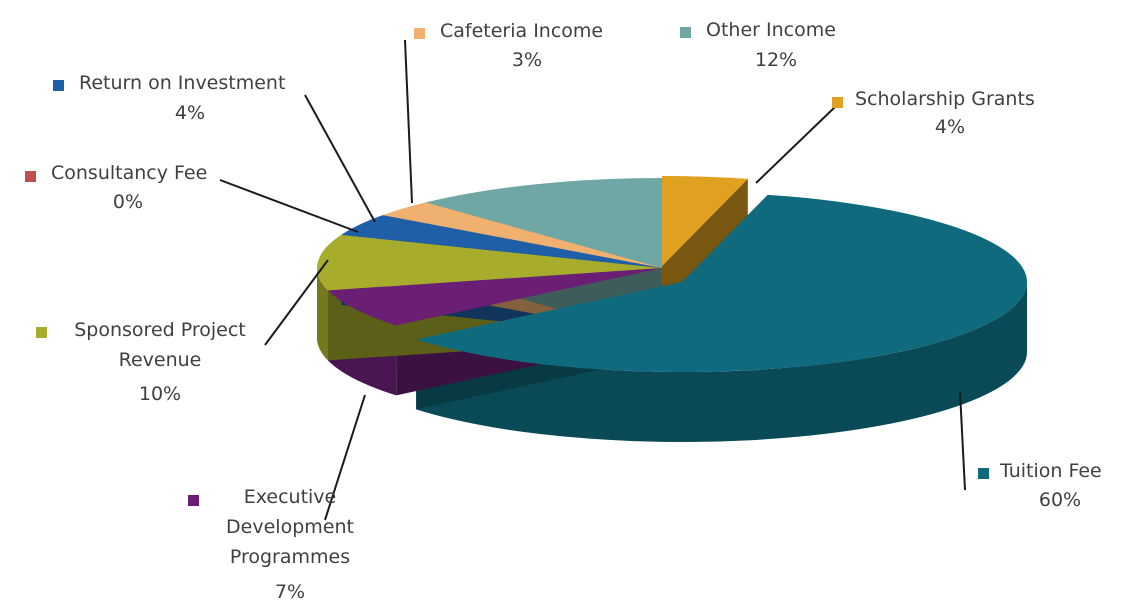 This screenshot has width=1139, height=609. I want to click on legend-marker-executive-development-programmes, so click(193, 500).